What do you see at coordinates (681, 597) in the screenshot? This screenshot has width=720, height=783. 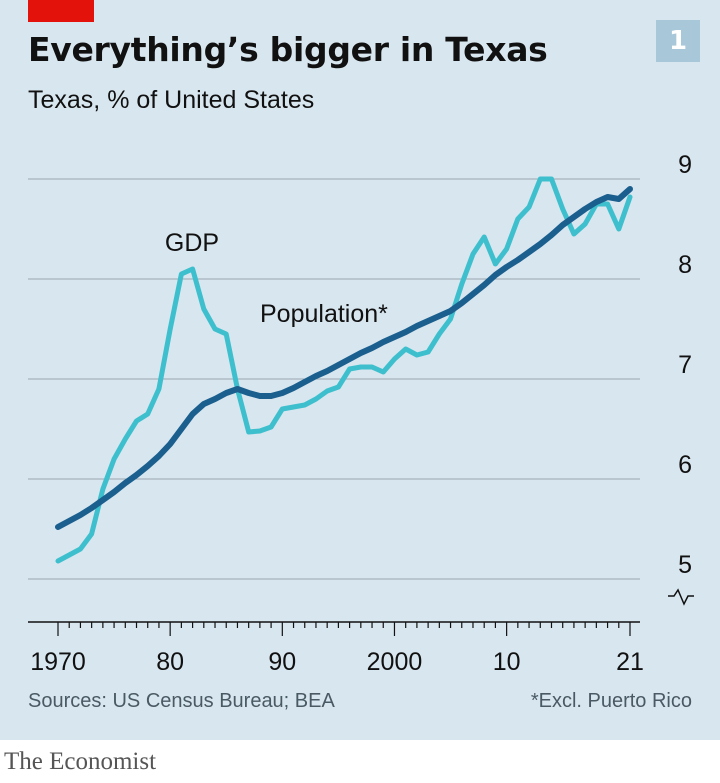 I see `axis-break-icon` at bounding box center [681, 597].